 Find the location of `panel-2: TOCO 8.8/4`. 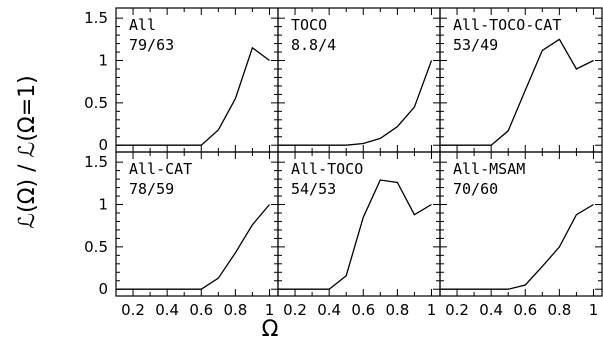

panel-2: TOCO 8.8/4 is located at coordinates (359, 80).